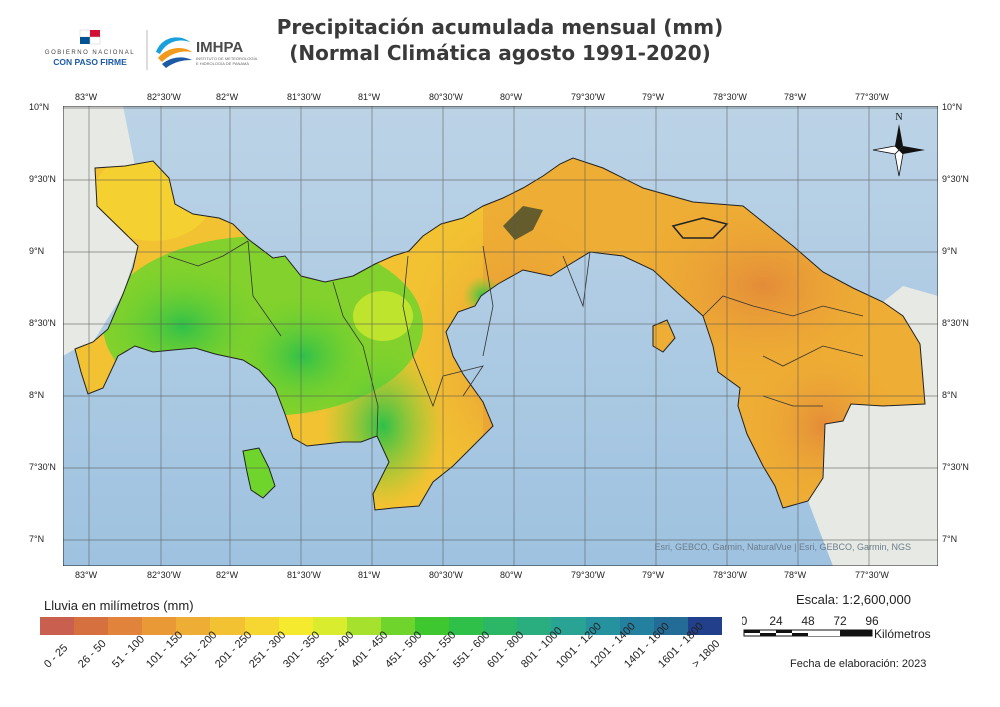  I want to click on lat-label-left: 8°30'N, so click(42, 323).